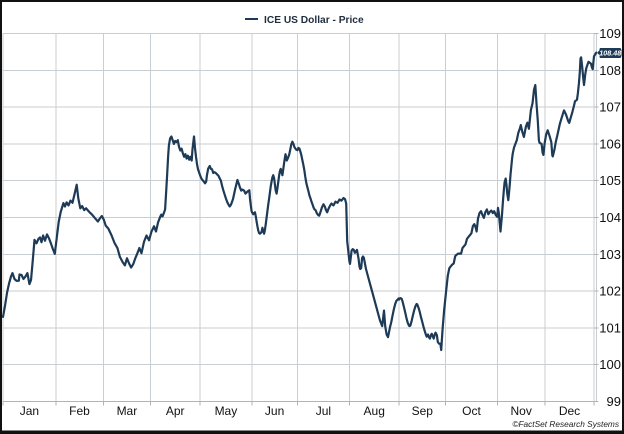 This screenshot has width=624, height=434. I want to click on svg-text: Mar, so click(127, 411).